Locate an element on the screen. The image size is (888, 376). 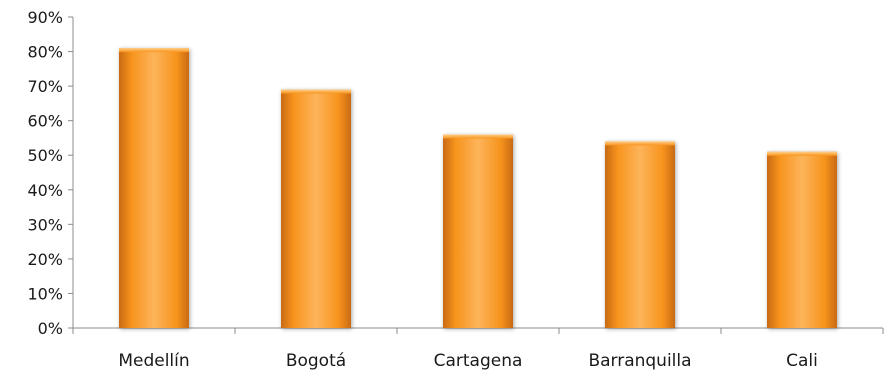
y-tick-label: 10% is located at coordinates (45, 293).